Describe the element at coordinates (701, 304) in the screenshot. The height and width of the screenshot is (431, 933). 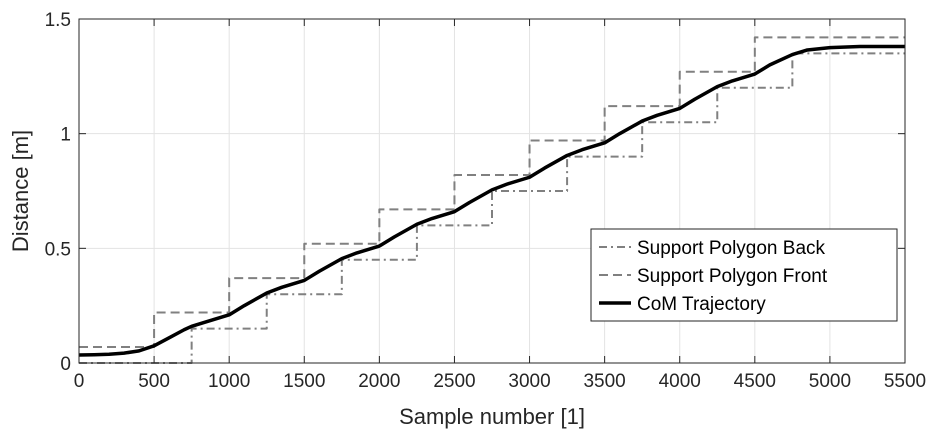
I see `legend-entry: CoM Trajectory` at that location.